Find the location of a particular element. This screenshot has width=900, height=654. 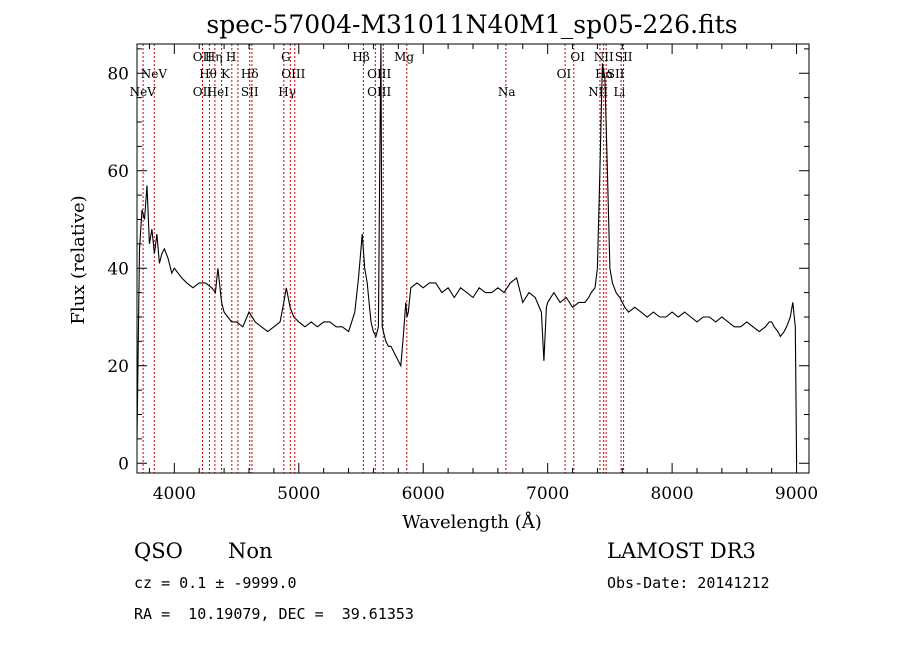

line-label: Mg is located at coordinates (404, 57).